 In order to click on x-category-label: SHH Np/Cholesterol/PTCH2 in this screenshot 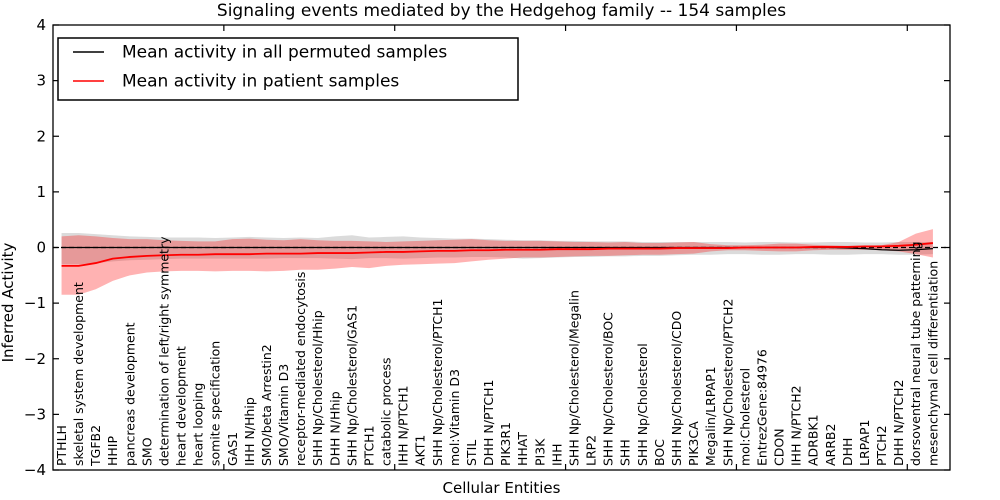, I will do `click(727, 383)`.